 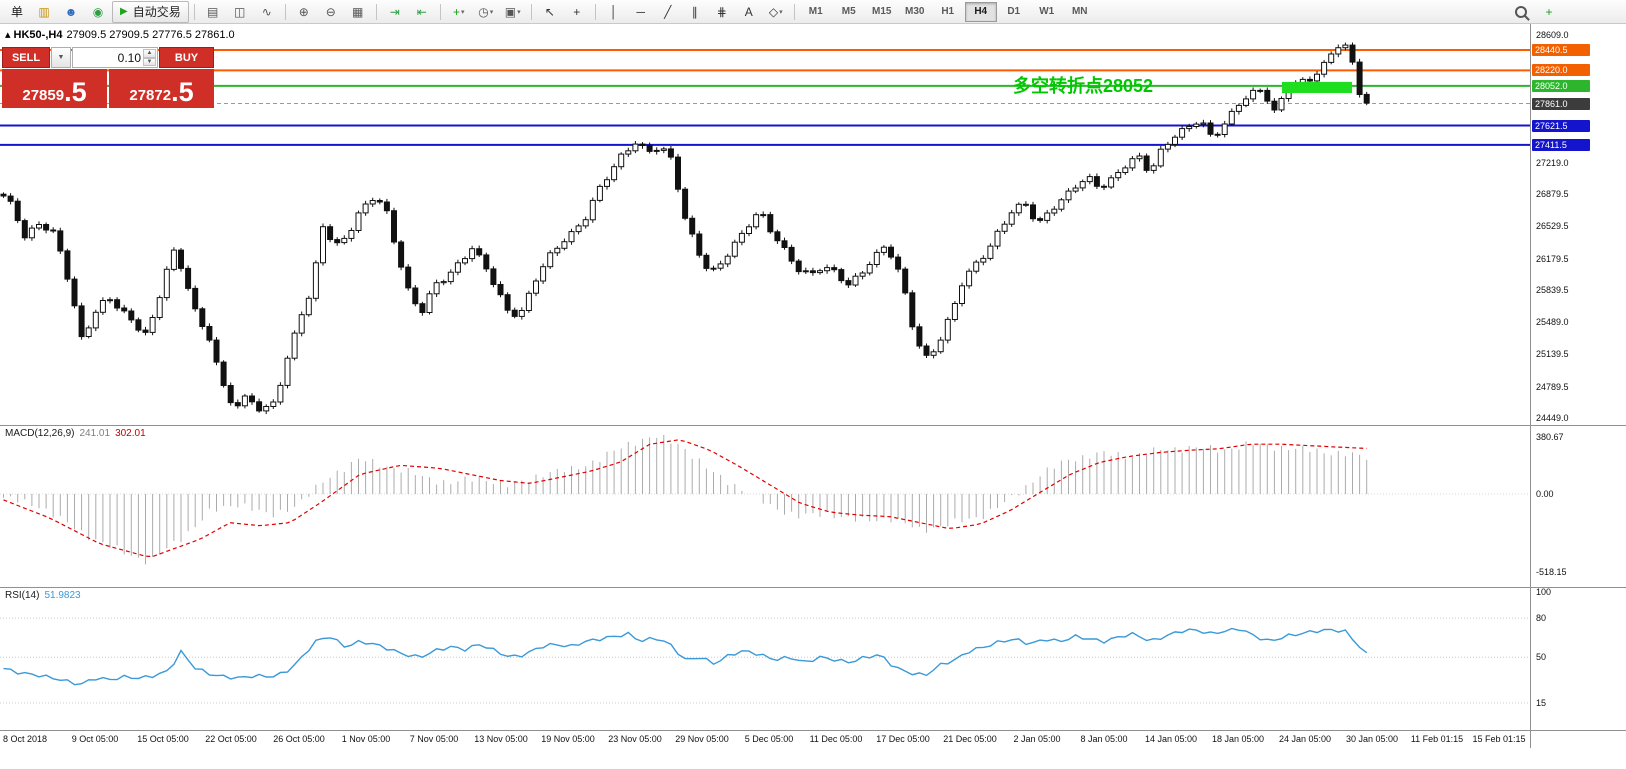 What do you see at coordinates (240, 12) in the screenshot?
I see `candlestick-type-button: ◫` at bounding box center [240, 12].